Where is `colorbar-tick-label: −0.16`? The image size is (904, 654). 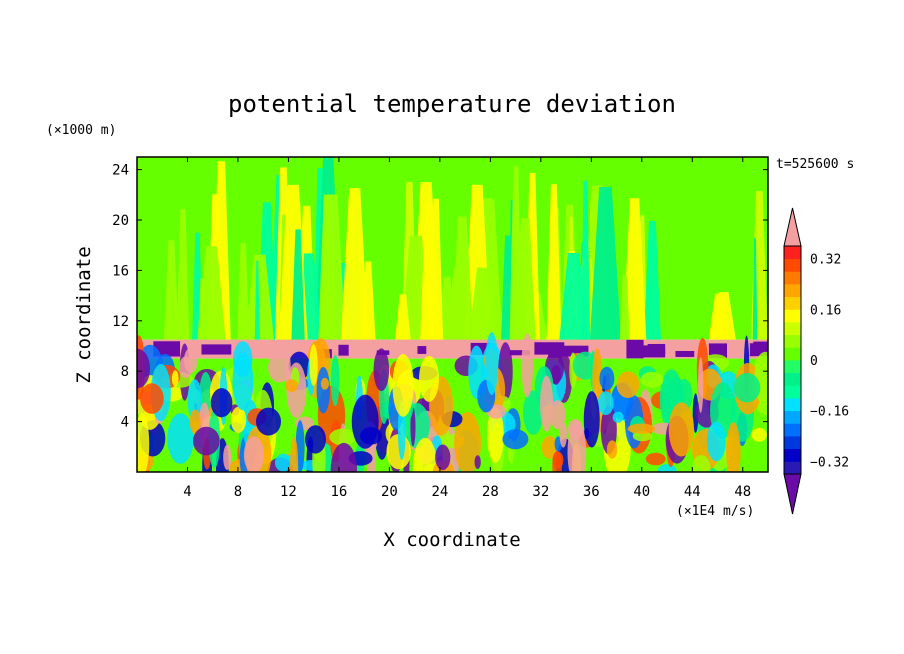 colorbar-tick-label: −0.16 is located at coordinates (829, 412).